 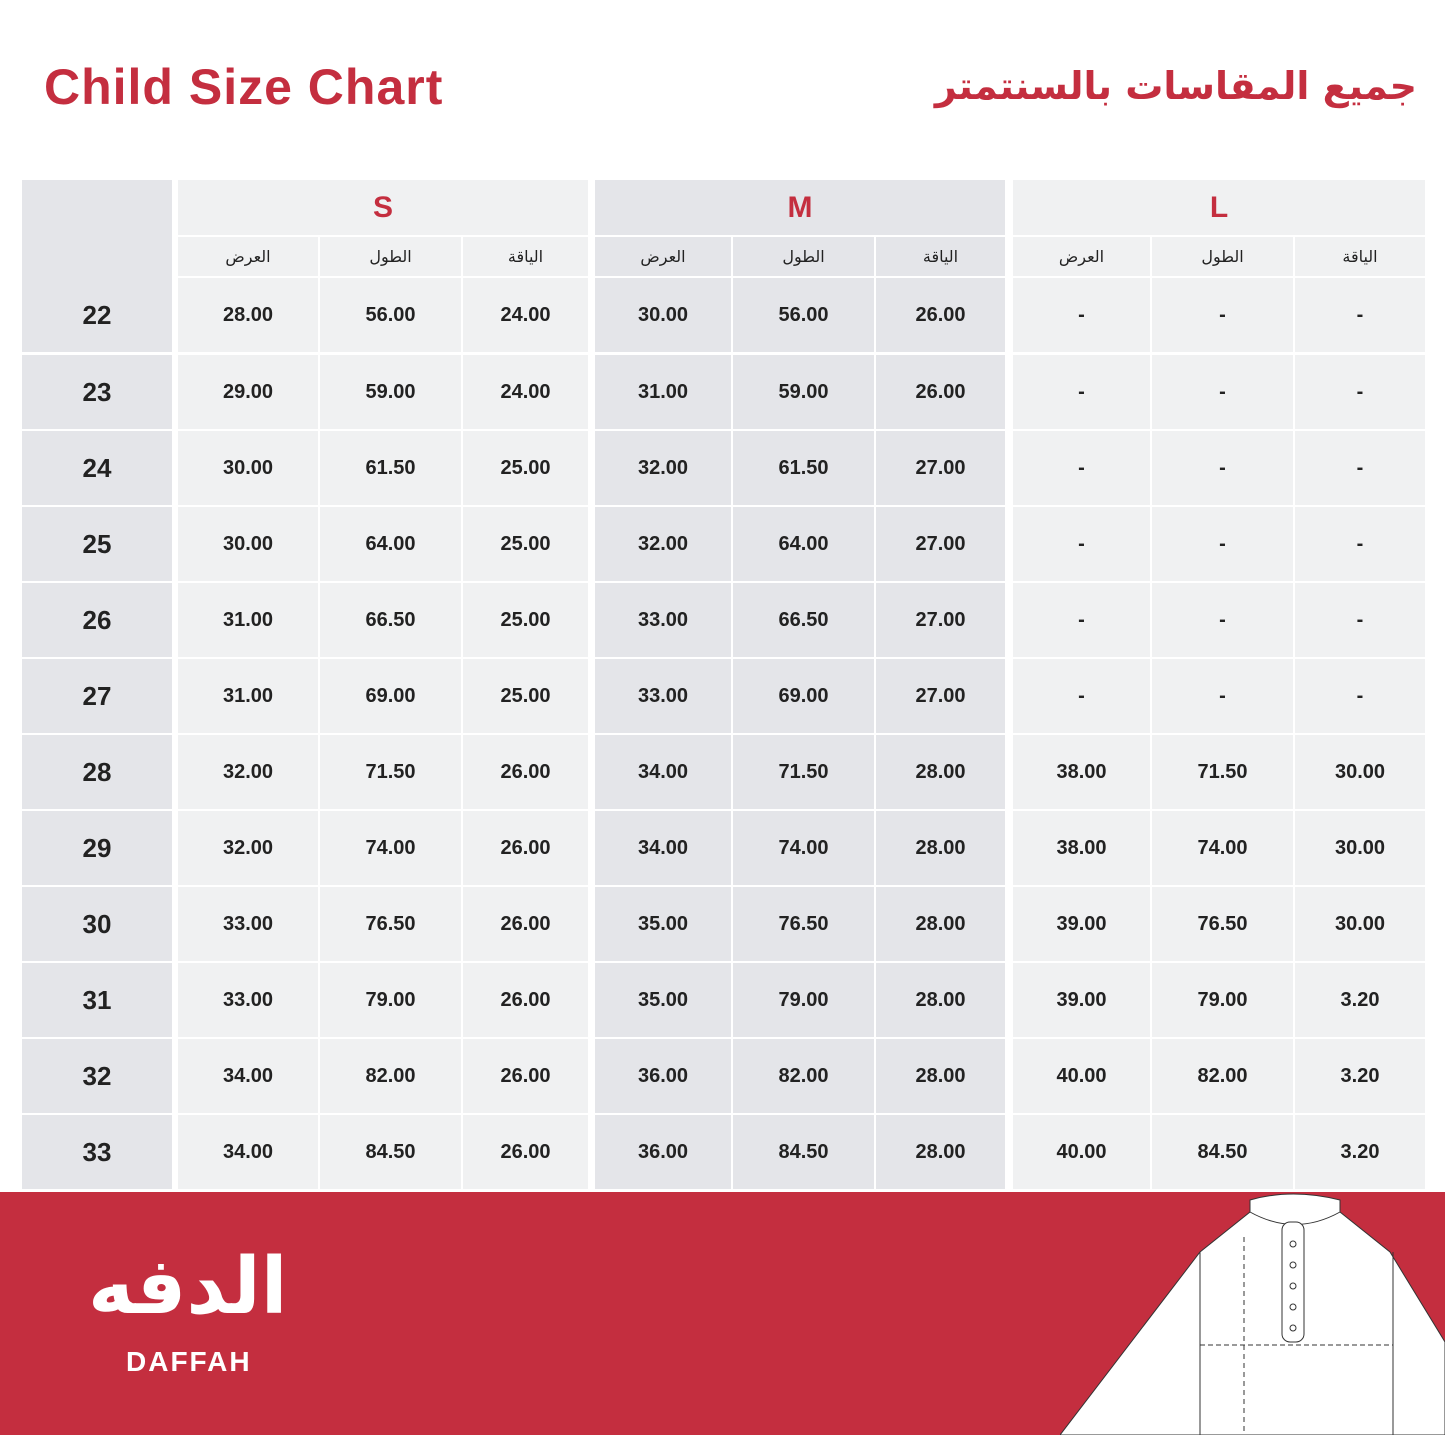 I want to click on column-header: العرض, so click(x=1081, y=256).